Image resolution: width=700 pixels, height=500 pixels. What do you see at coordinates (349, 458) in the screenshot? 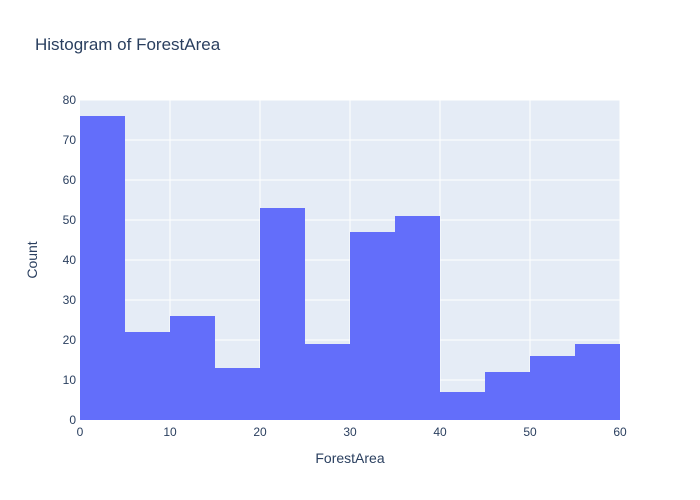
I see `x-axis-title: ForestArea` at bounding box center [349, 458].